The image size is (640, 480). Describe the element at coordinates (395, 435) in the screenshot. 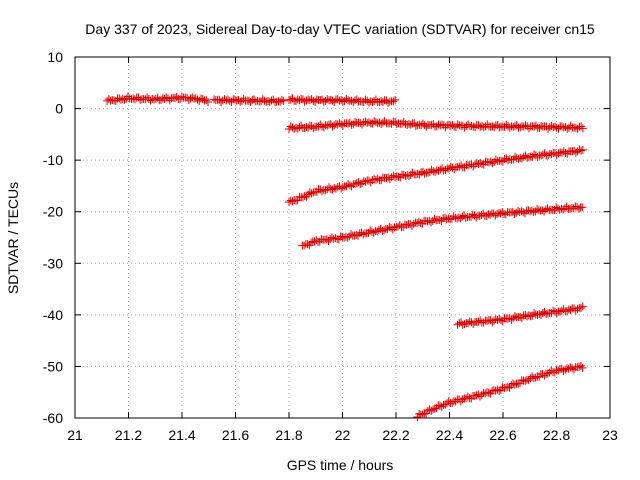

I see `x-tick-label: 22.2` at that location.